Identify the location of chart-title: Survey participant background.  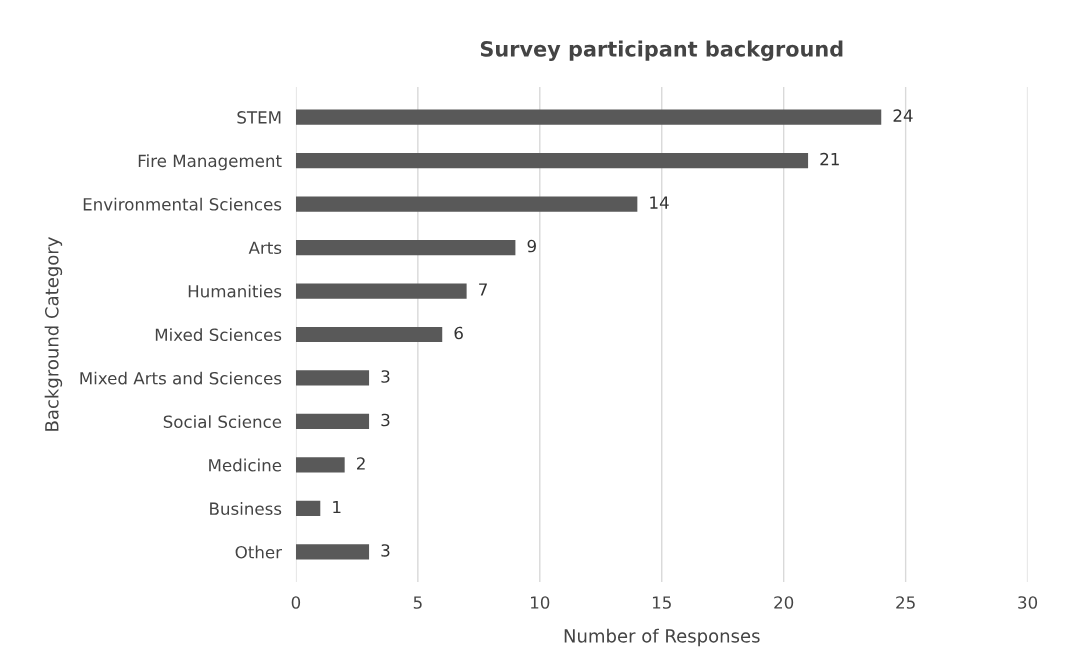
(661, 50).